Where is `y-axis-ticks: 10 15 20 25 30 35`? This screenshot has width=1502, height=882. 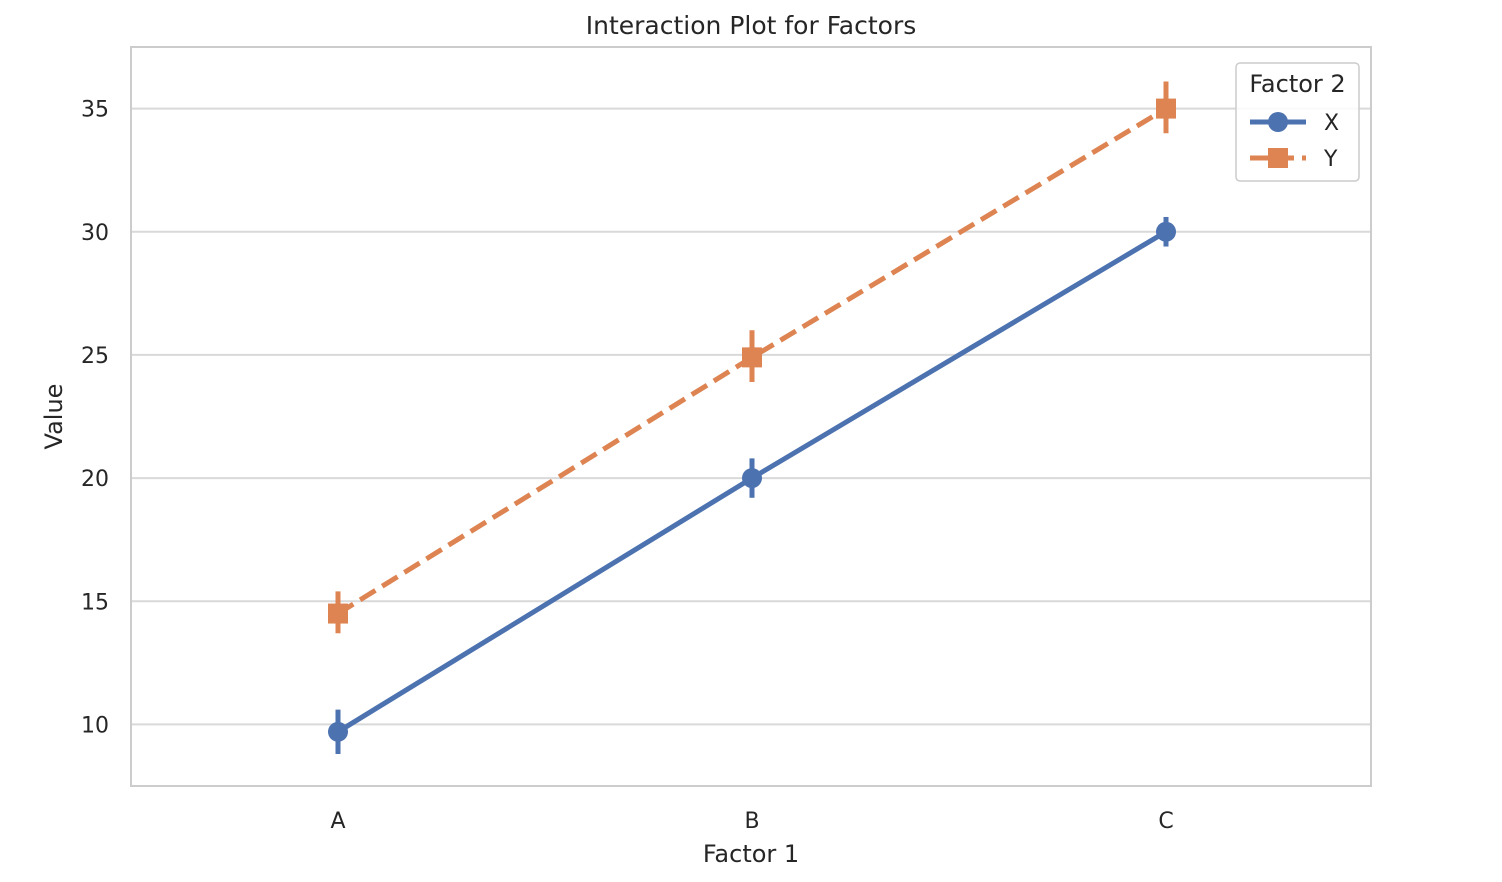 y-axis-ticks: 10 15 20 25 30 35 is located at coordinates (95, 418).